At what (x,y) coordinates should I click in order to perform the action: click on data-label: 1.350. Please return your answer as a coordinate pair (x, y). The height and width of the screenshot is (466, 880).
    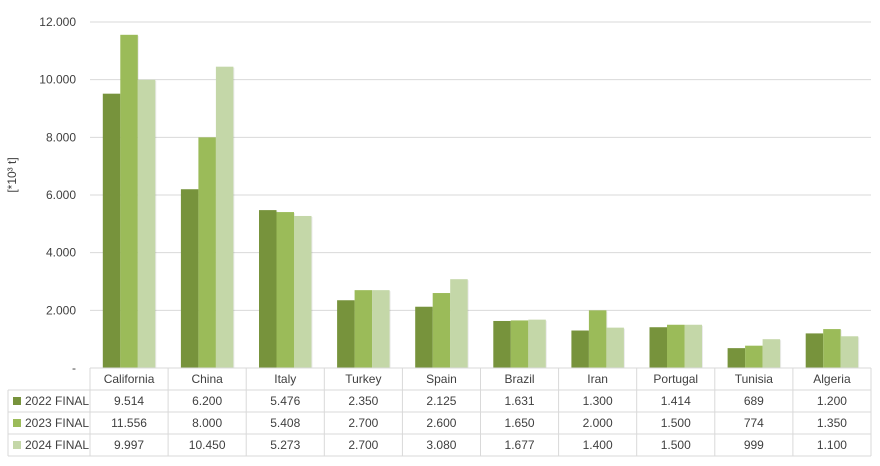
    Looking at the image, I should click on (832, 423).